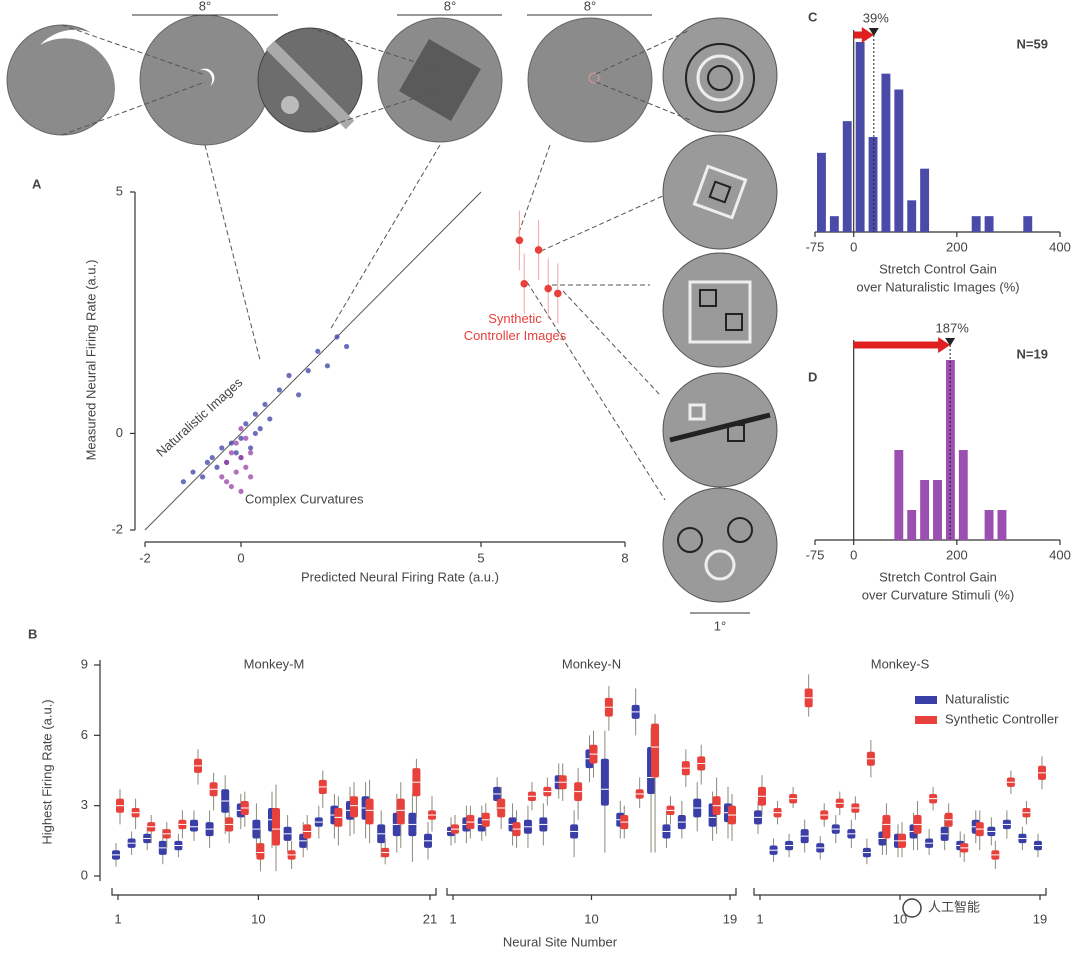  What do you see at coordinates (400, 576) in the screenshot?
I see `x-axis-label: Predicted Neural Firing Rate (a.u.)` at bounding box center [400, 576].